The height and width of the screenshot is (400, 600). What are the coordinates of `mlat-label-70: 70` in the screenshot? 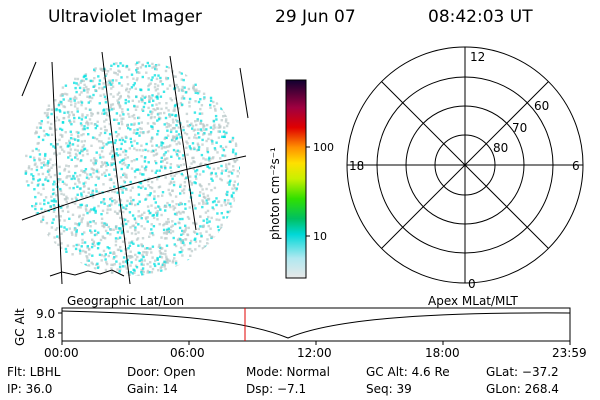 It's located at (519, 128).